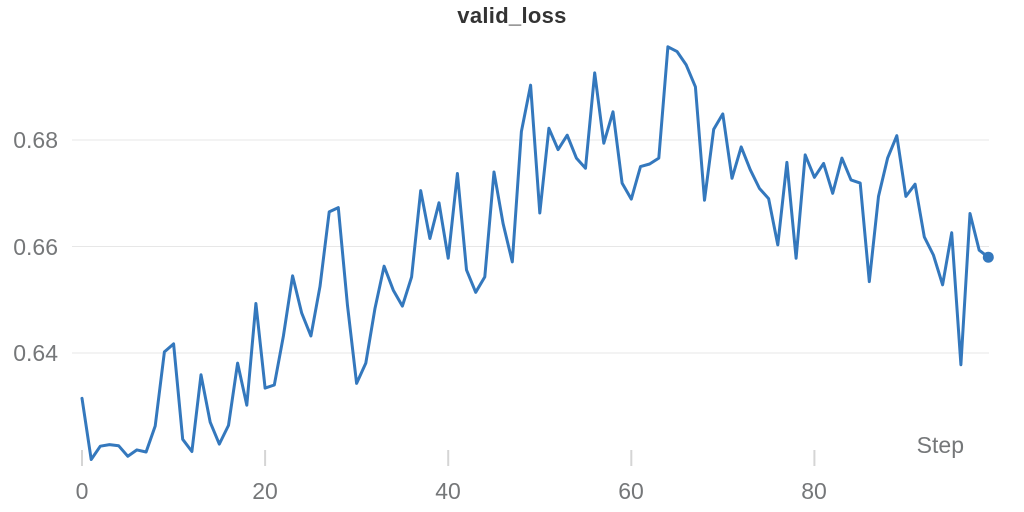  Describe the element at coordinates (35, 353) in the screenshot. I see `y-tick-label: 0.64` at that location.